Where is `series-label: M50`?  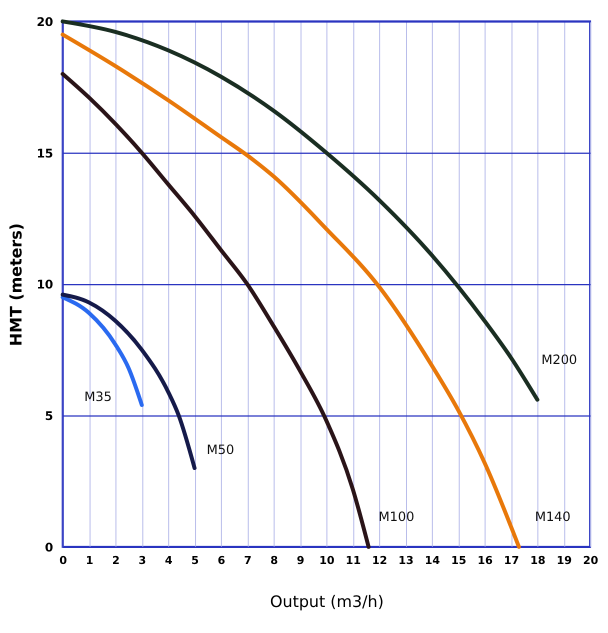 series-label: M50 is located at coordinates (220, 450).